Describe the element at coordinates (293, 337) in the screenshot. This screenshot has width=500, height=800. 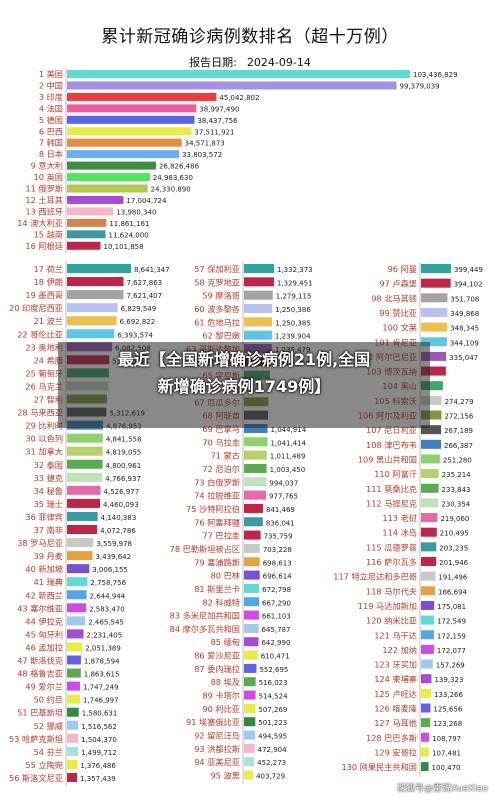
I see `value-label: 1,239,904` at that location.